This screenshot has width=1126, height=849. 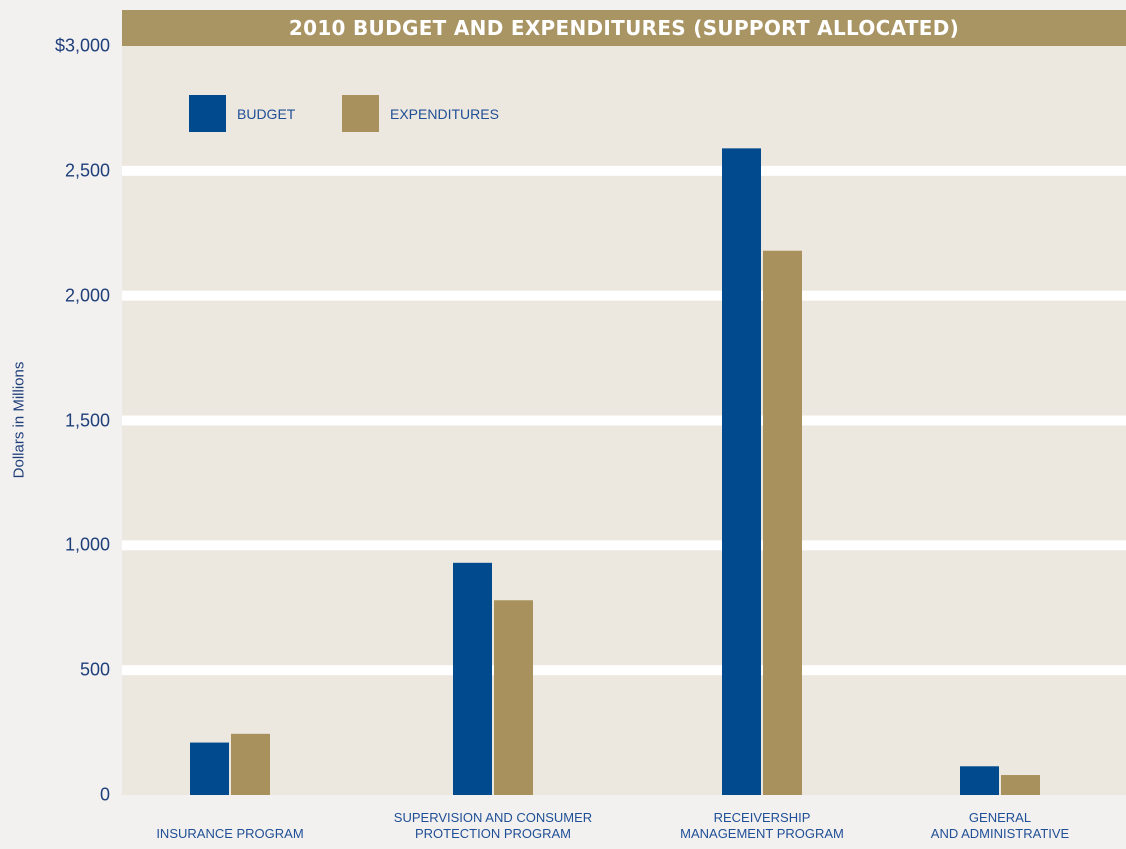 What do you see at coordinates (266, 114) in the screenshot?
I see `legend-label-budget: BUDGET` at bounding box center [266, 114].